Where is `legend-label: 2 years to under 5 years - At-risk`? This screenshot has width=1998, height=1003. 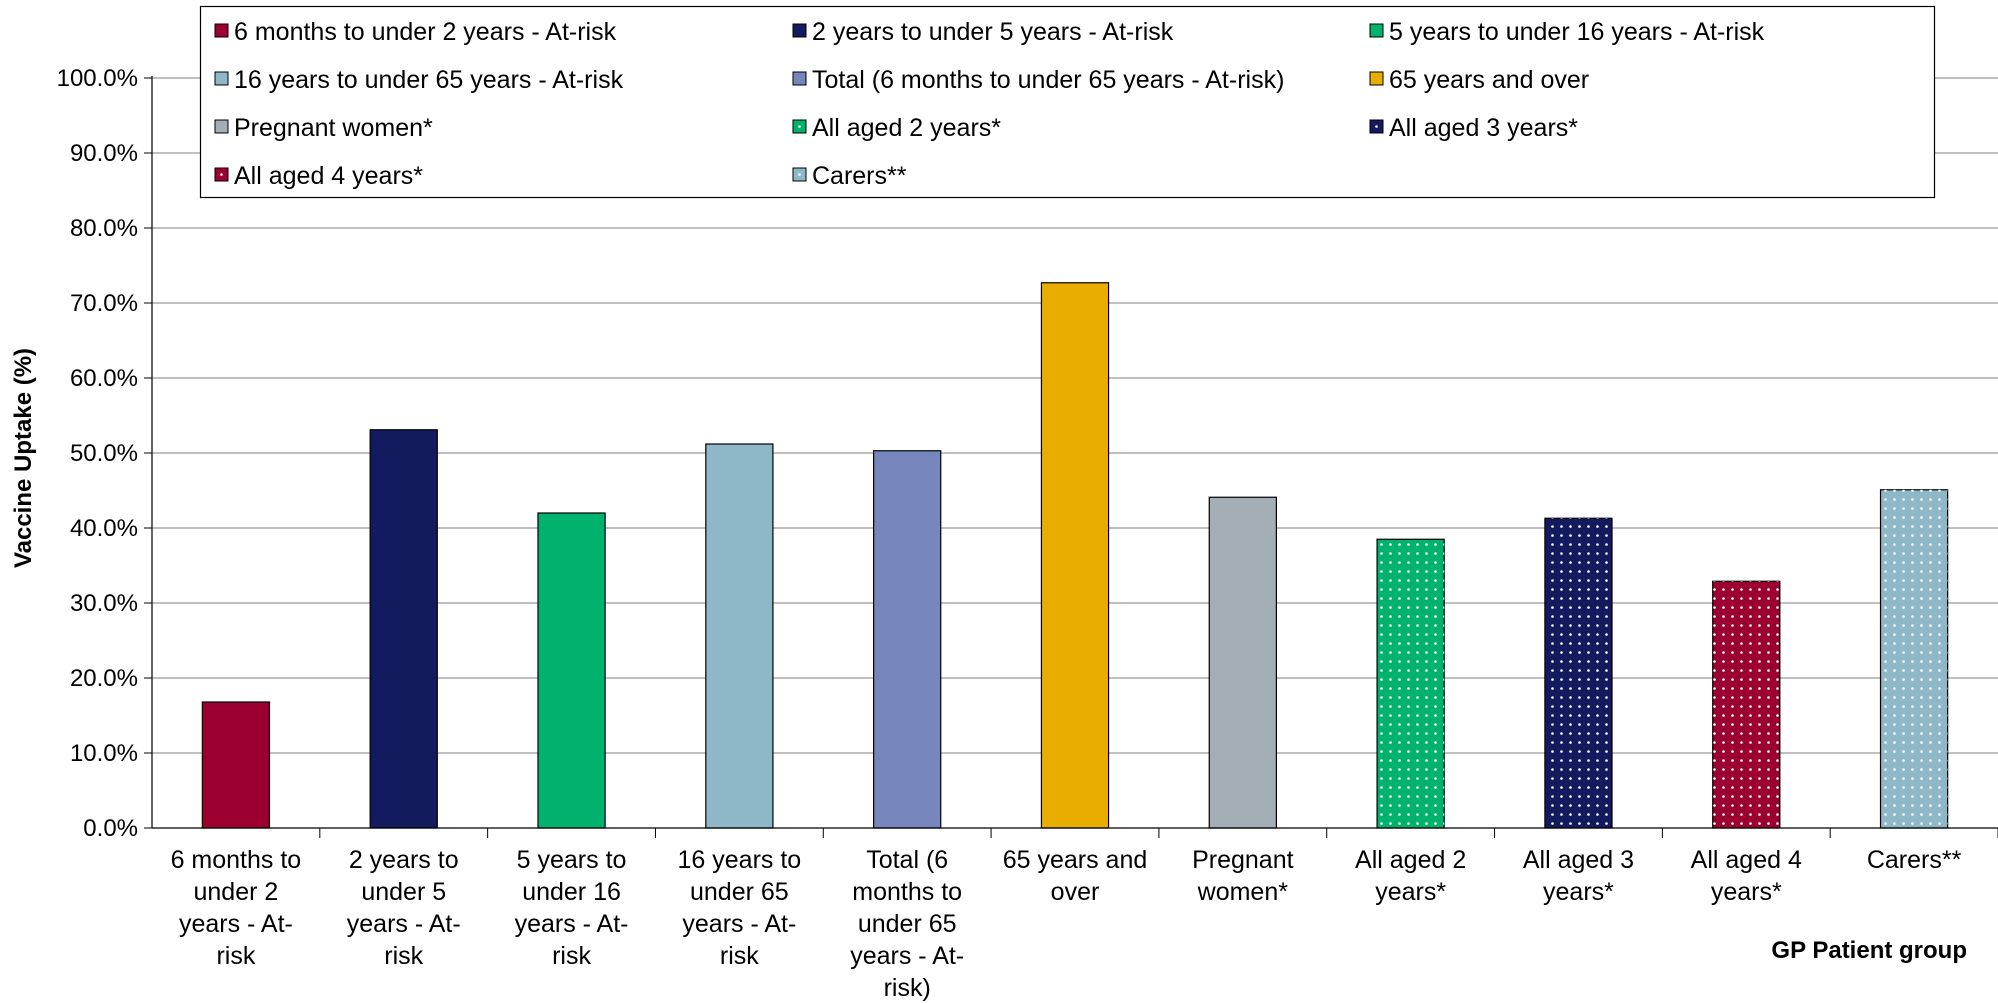 legend-label: 2 years to under 5 years - At-risk is located at coordinates (993, 32).